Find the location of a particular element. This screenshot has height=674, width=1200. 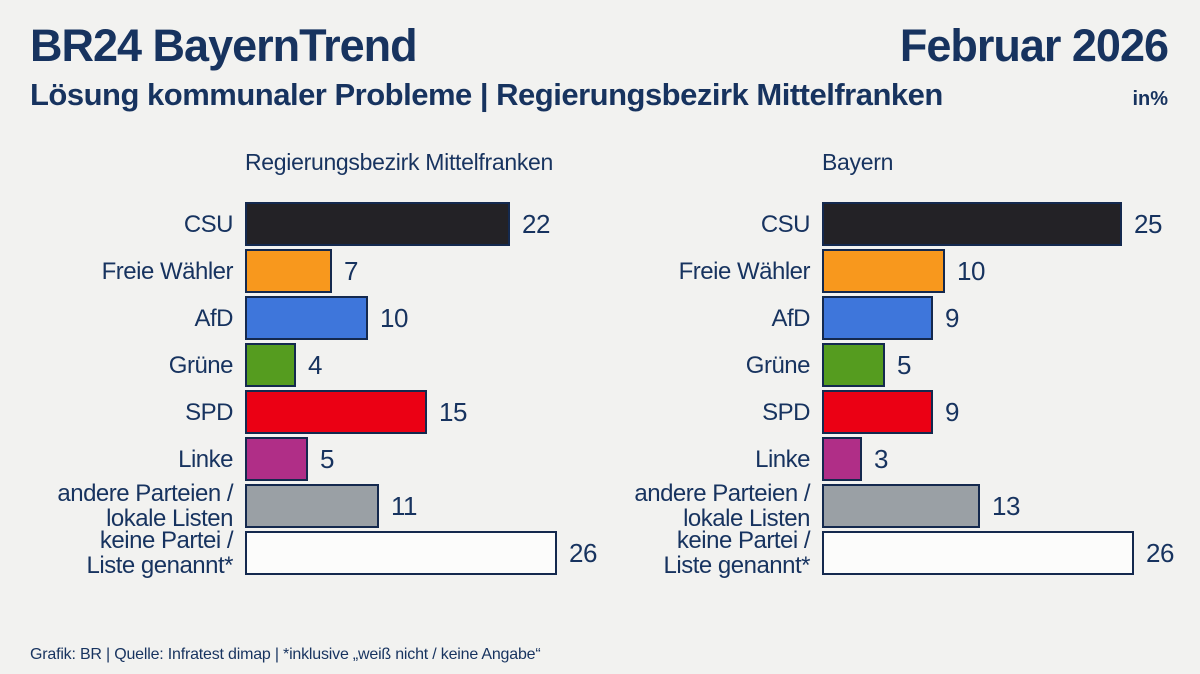

chart-row-andere: andere Parteien / lokale Listen 13 is located at coordinates (889, 506).